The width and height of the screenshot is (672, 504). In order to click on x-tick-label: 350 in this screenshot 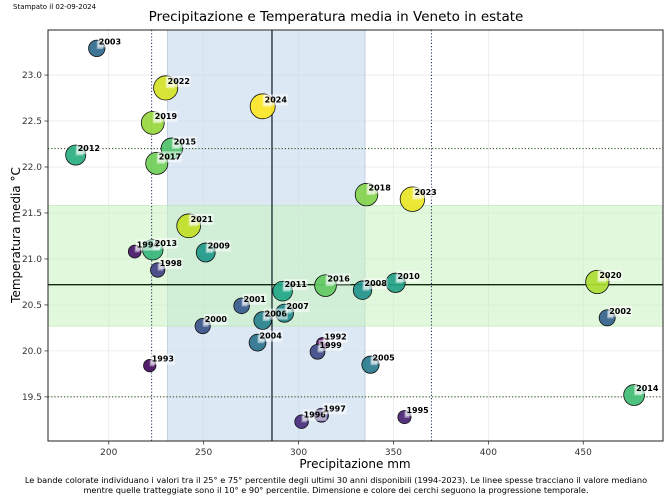, I will do `click(393, 453)`.